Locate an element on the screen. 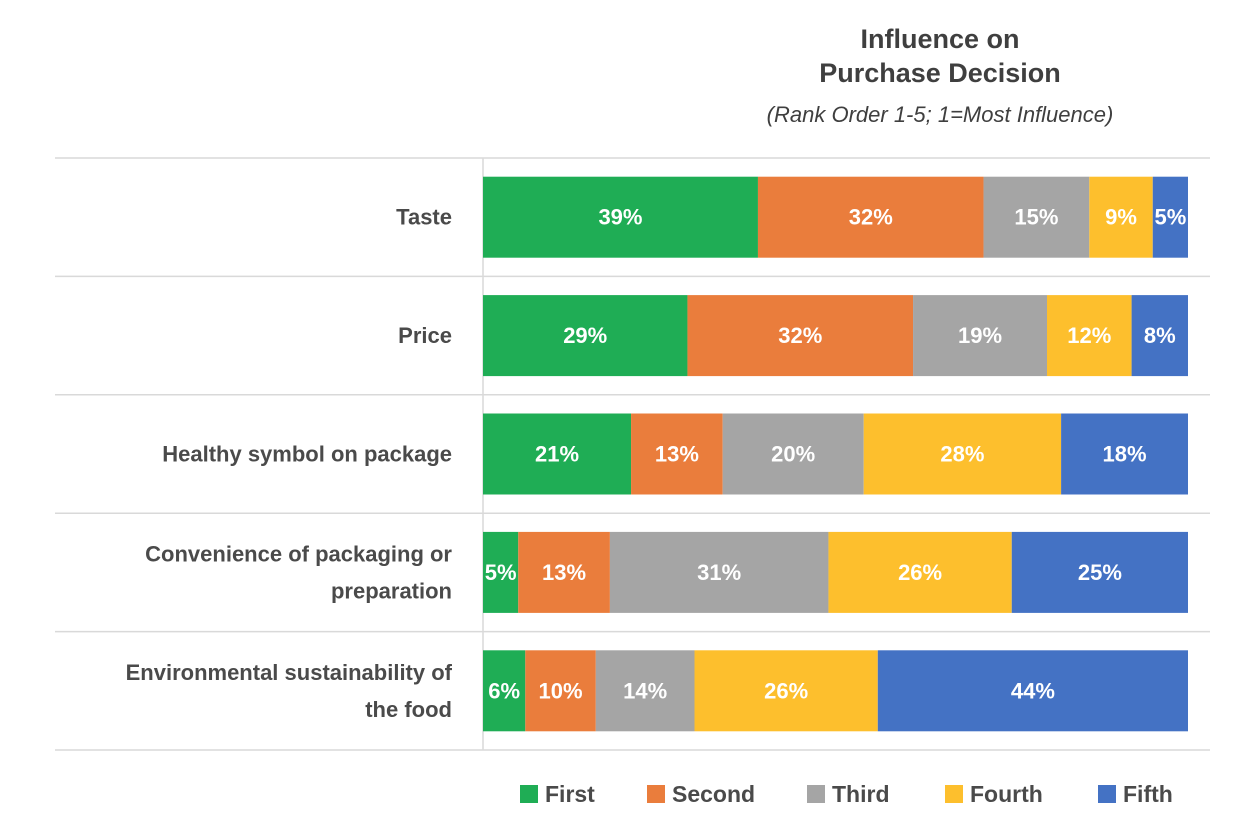 The image size is (1246, 828). legend-label-fifth: Fifth is located at coordinates (1148, 794).